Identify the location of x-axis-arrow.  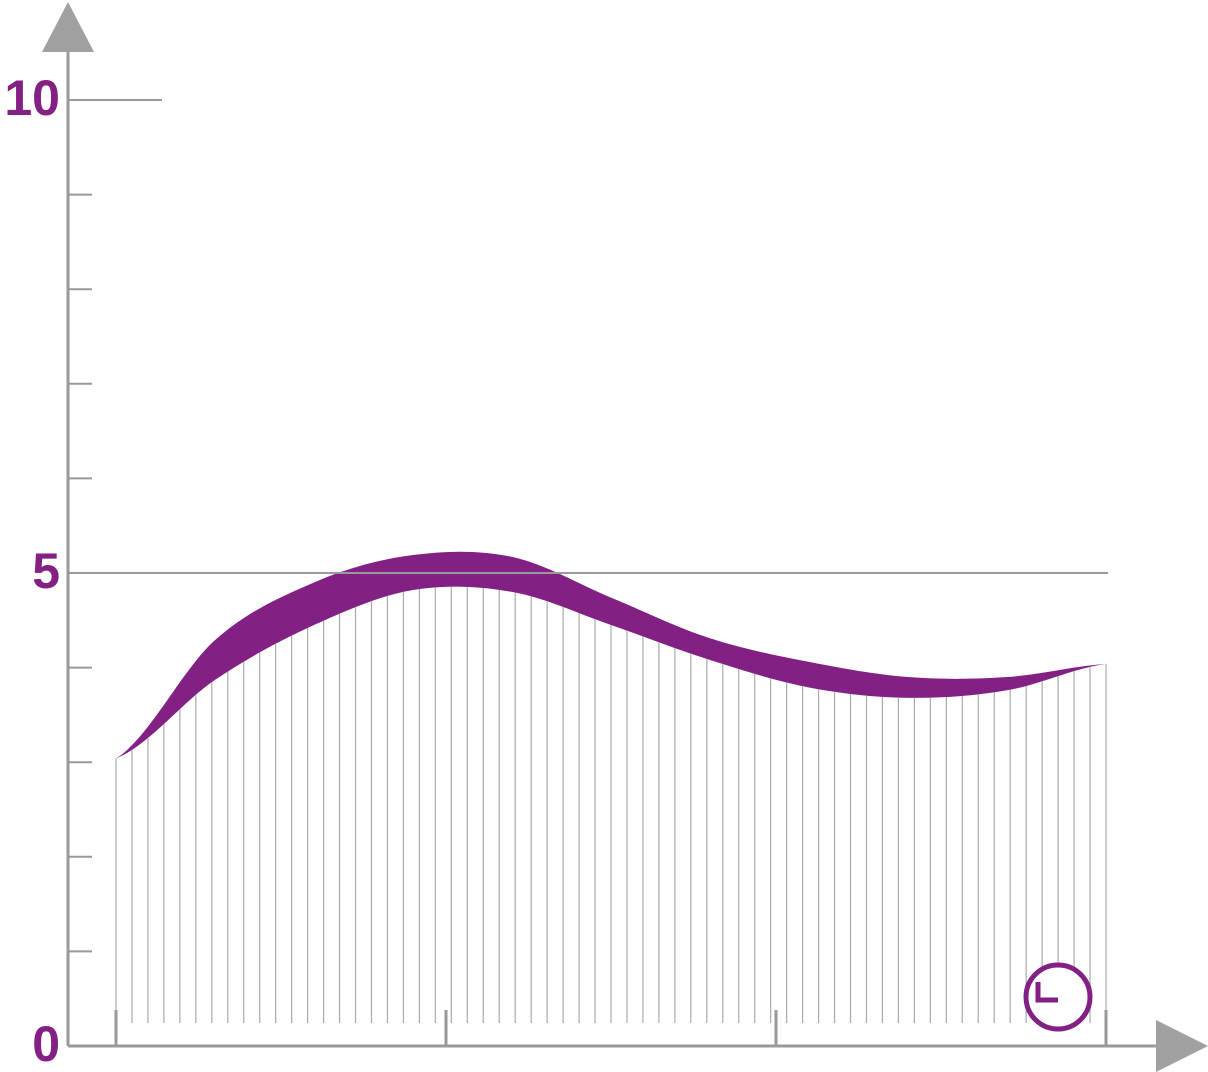
(1182, 1046).